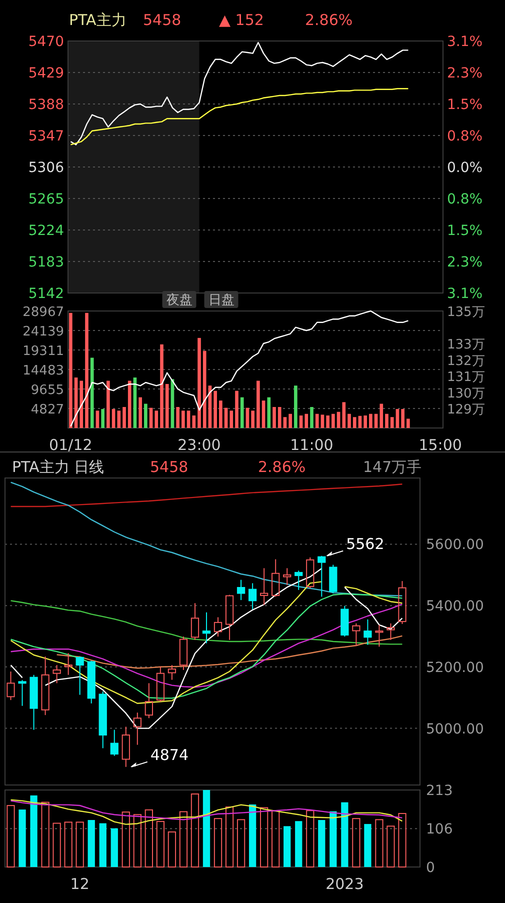 Image resolution: width=505 pixels, height=903 pixels. I want to click on y2-tick-label: 135万, so click(466, 312).